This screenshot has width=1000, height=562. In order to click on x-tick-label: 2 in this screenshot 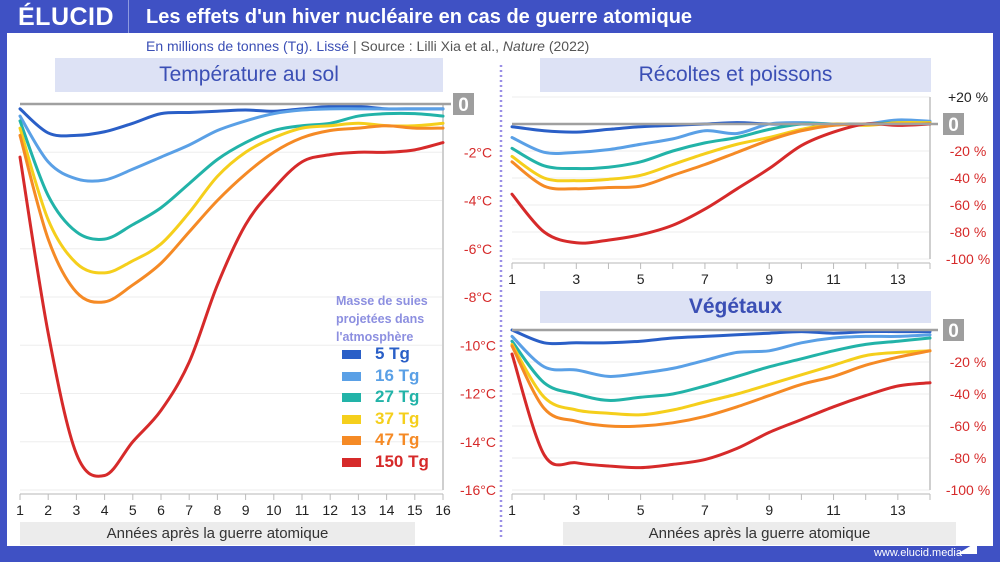, I will do `click(48, 510)`.